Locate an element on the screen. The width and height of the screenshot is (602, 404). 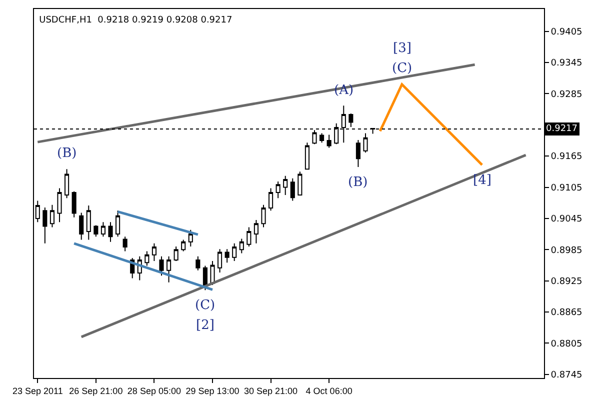
y-tick-label: 0.9345 is located at coordinates (566, 63).